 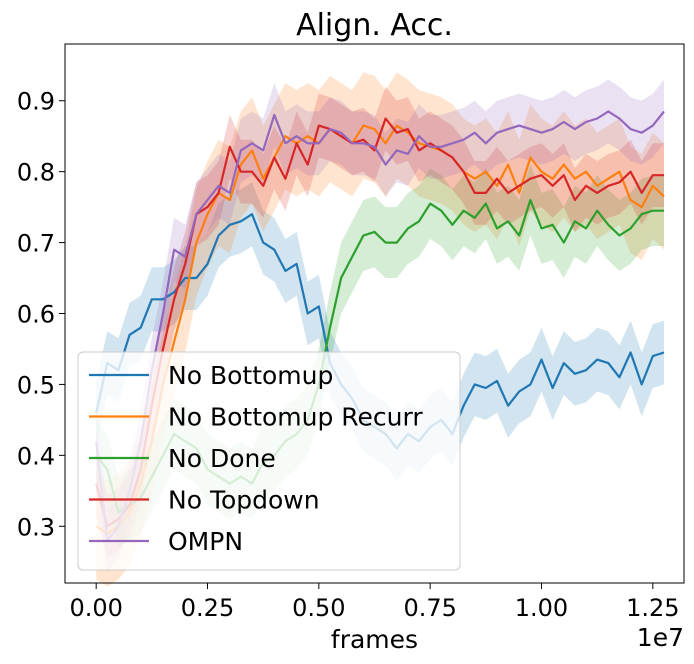 I want to click on legend-label: No Done, so click(x=222, y=458).